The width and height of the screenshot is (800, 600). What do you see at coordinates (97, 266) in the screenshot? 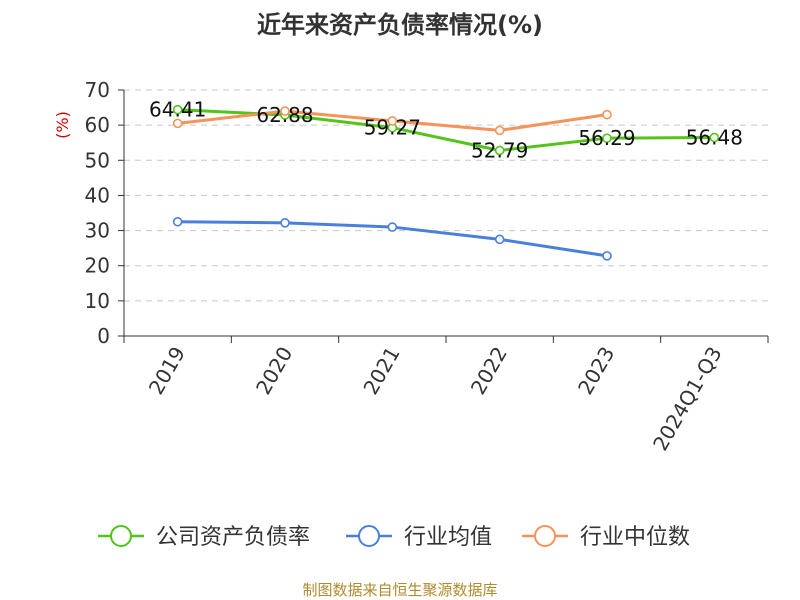
I see `y-tick-label: 20` at bounding box center [97, 266].